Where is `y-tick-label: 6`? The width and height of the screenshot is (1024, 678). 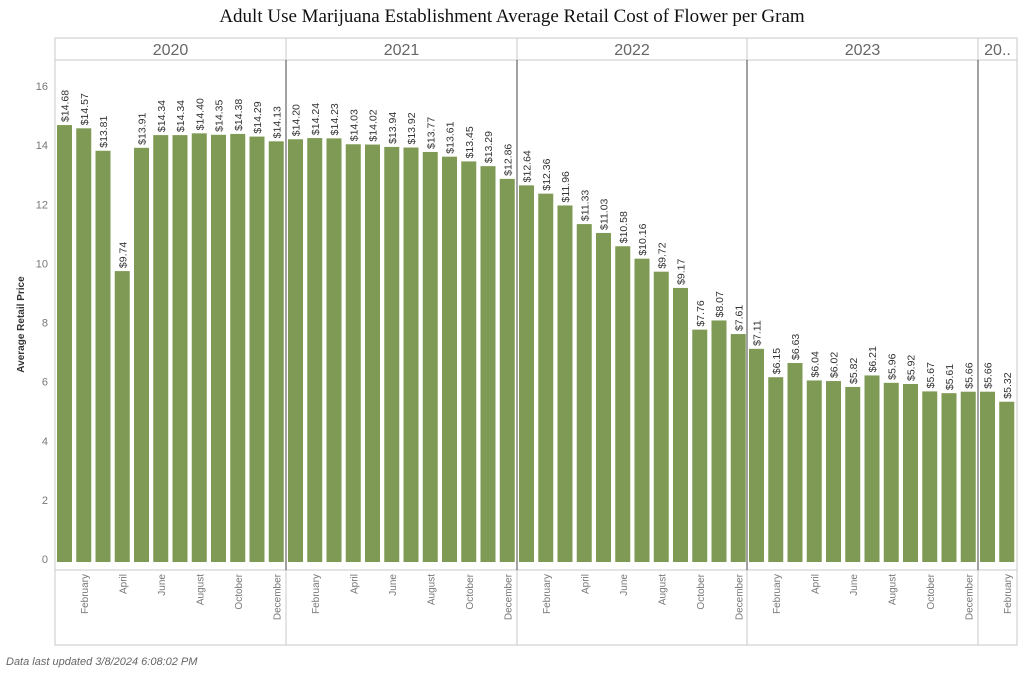
y-tick-label: 6 is located at coordinates (45, 383).